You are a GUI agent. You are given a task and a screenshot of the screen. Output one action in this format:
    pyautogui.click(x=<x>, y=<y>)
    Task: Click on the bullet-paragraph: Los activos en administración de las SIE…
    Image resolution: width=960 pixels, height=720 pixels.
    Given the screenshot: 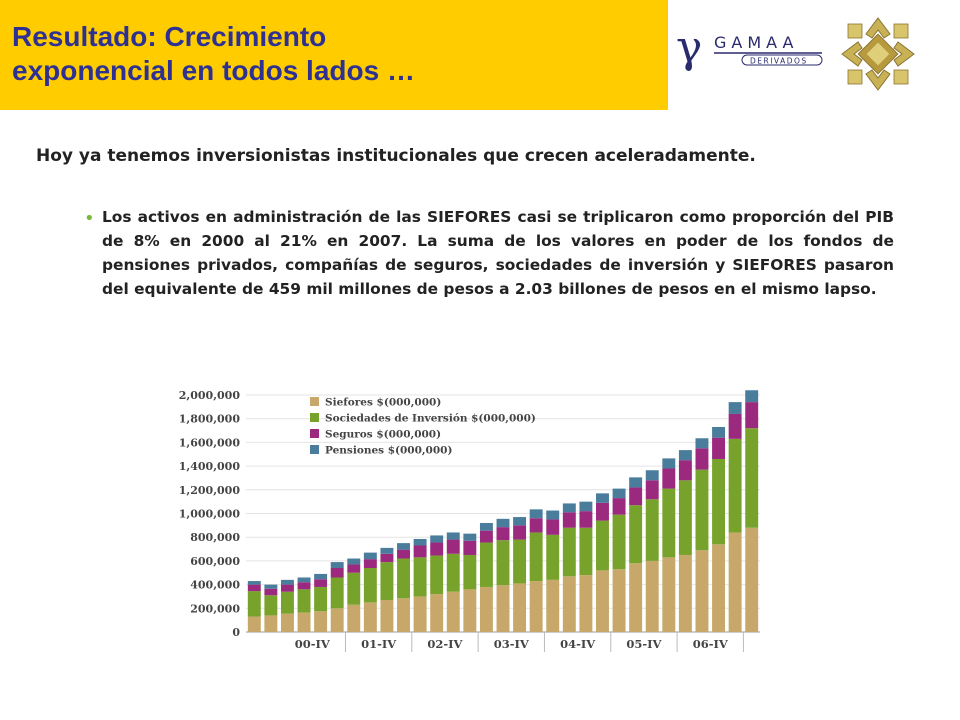 What is the action you would take?
    pyautogui.click(x=498, y=253)
    